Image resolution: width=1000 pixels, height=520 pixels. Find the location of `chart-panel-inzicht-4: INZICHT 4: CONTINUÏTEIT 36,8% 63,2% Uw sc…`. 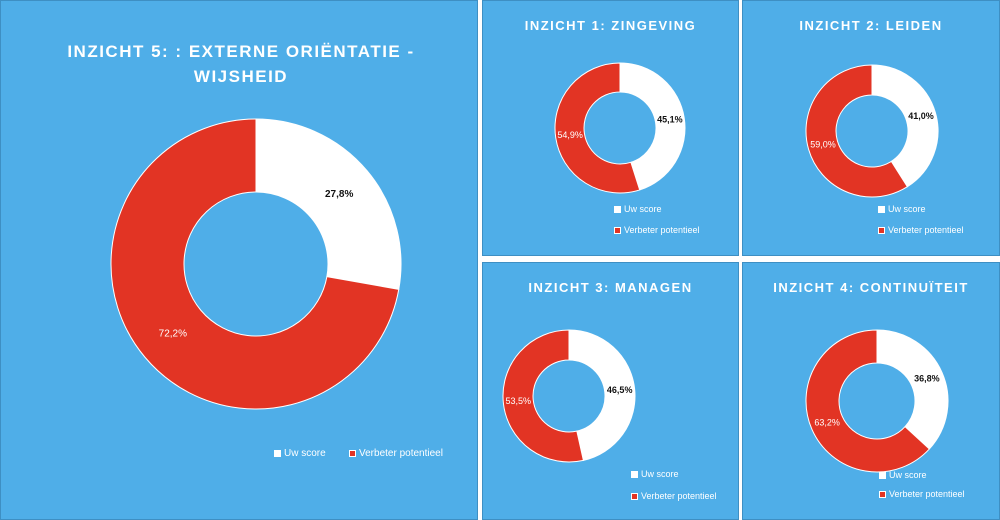

chart-panel-inzicht-4: INZICHT 4: CONTINUÏTEIT 36,8% 63,2% Uw sc… is located at coordinates (871, 391).